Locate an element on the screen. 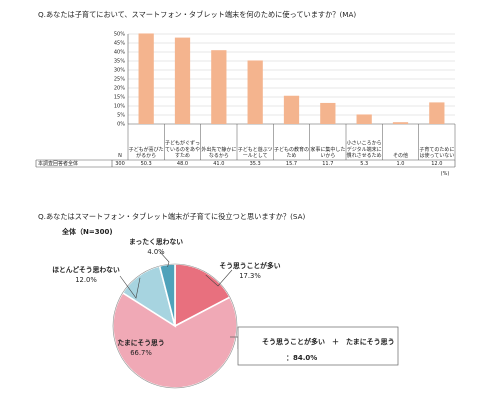 The width and height of the screenshot is (493, 400). pie-slice-value: 12.0% is located at coordinates (86, 280).